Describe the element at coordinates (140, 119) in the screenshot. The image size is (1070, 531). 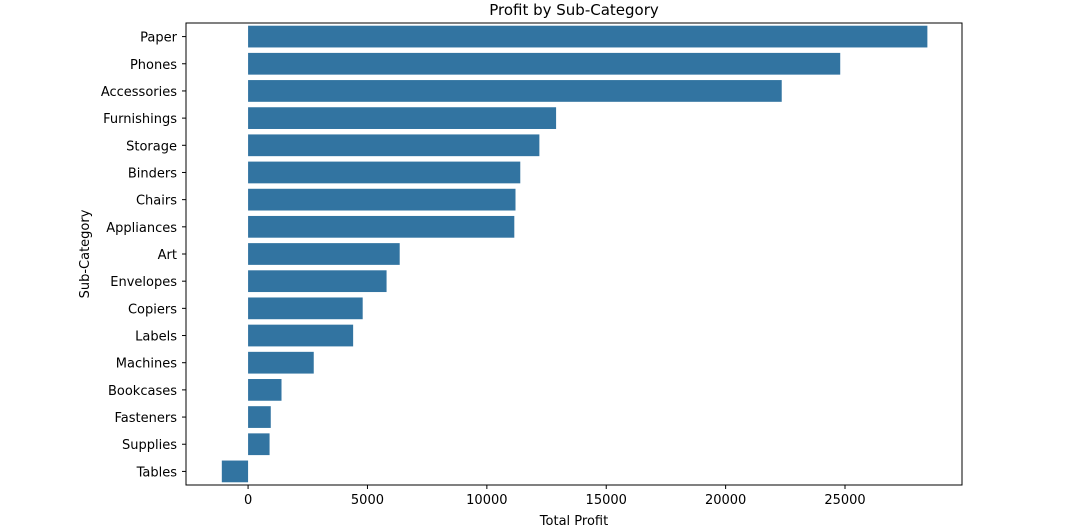
I see `y-tick-label: Furnishings` at that location.